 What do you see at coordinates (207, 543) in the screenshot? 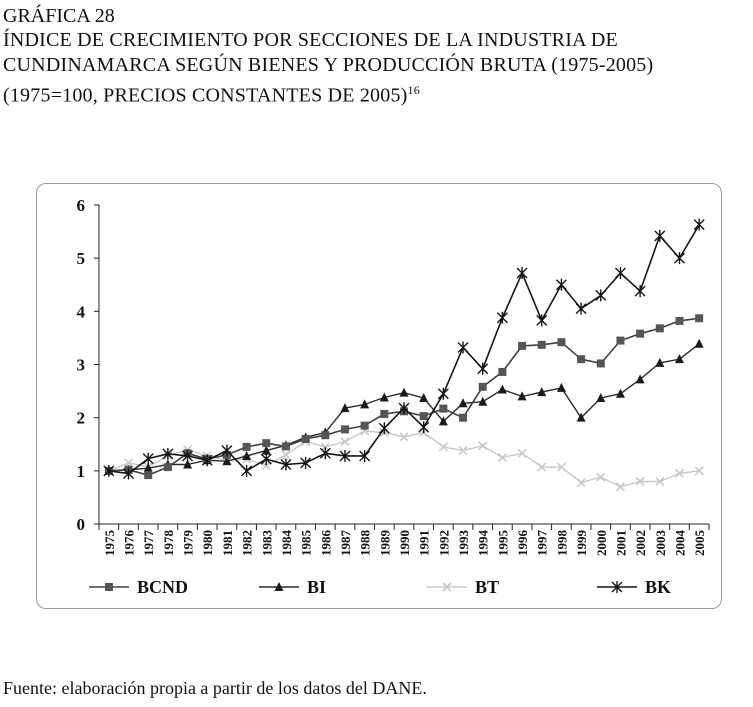
I see `x-tick-label: 1980` at bounding box center [207, 543].